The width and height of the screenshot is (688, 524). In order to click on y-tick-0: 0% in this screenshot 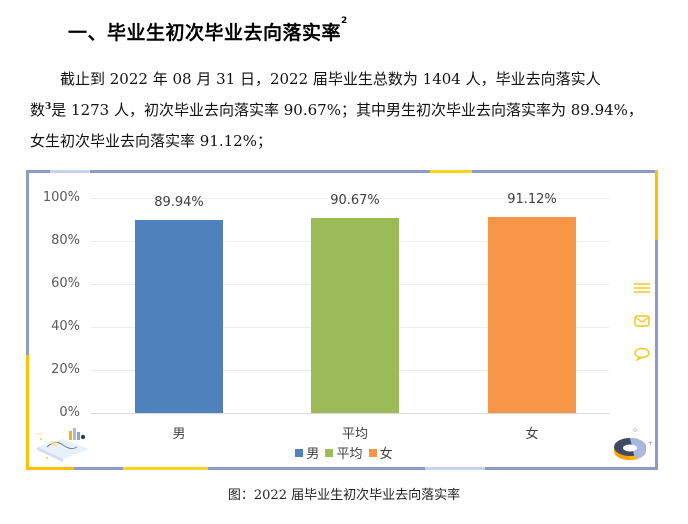, I will do `click(69, 412)`.